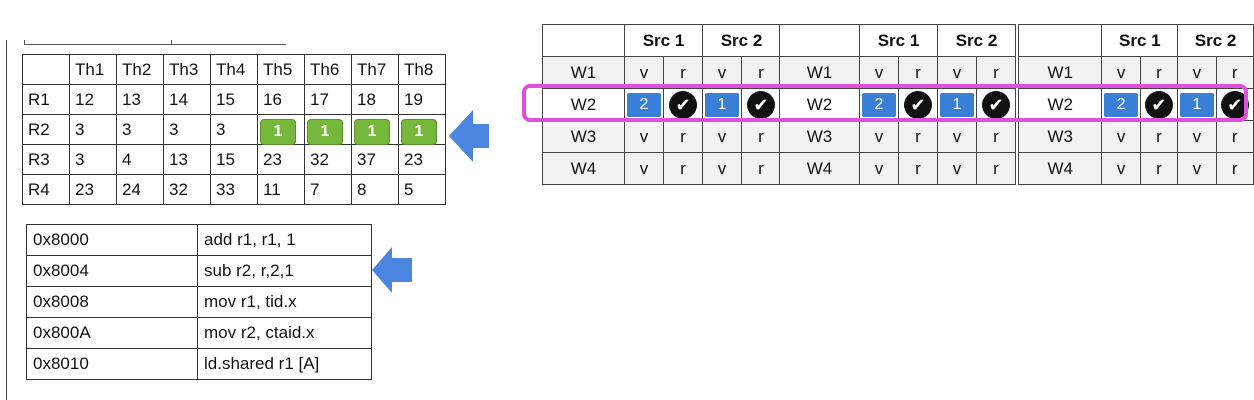  What do you see at coordinates (46, 99) in the screenshot?
I see `register-name: R1` at bounding box center [46, 99].